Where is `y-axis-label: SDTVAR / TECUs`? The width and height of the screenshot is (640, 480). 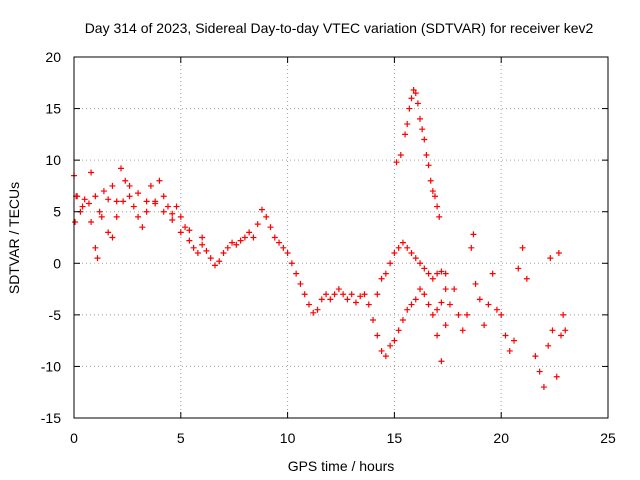 y-axis-label: SDTVAR / TECUs is located at coordinates (14, 238).